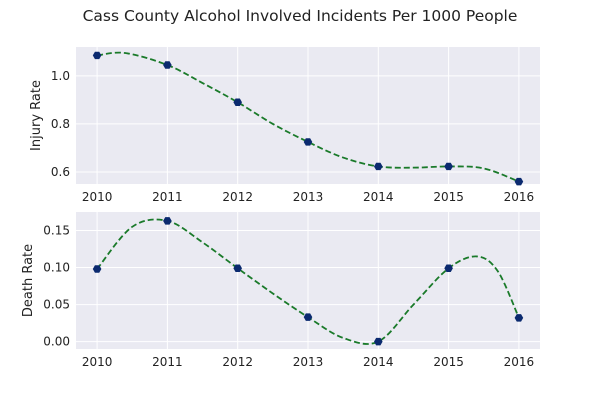  What do you see at coordinates (448, 197) in the screenshot?
I see `injury-rate-x-tick-label: 2015` at bounding box center [448, 197].